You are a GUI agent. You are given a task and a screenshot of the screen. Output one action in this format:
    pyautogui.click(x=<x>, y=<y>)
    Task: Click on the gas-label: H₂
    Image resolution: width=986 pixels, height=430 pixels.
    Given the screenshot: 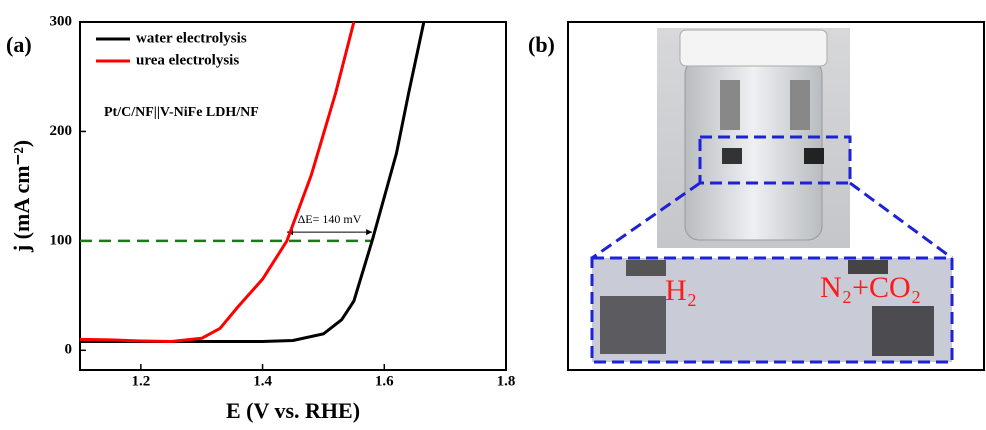 What is the action you would take?
    pyautogui.click(x=681, y=290)
    